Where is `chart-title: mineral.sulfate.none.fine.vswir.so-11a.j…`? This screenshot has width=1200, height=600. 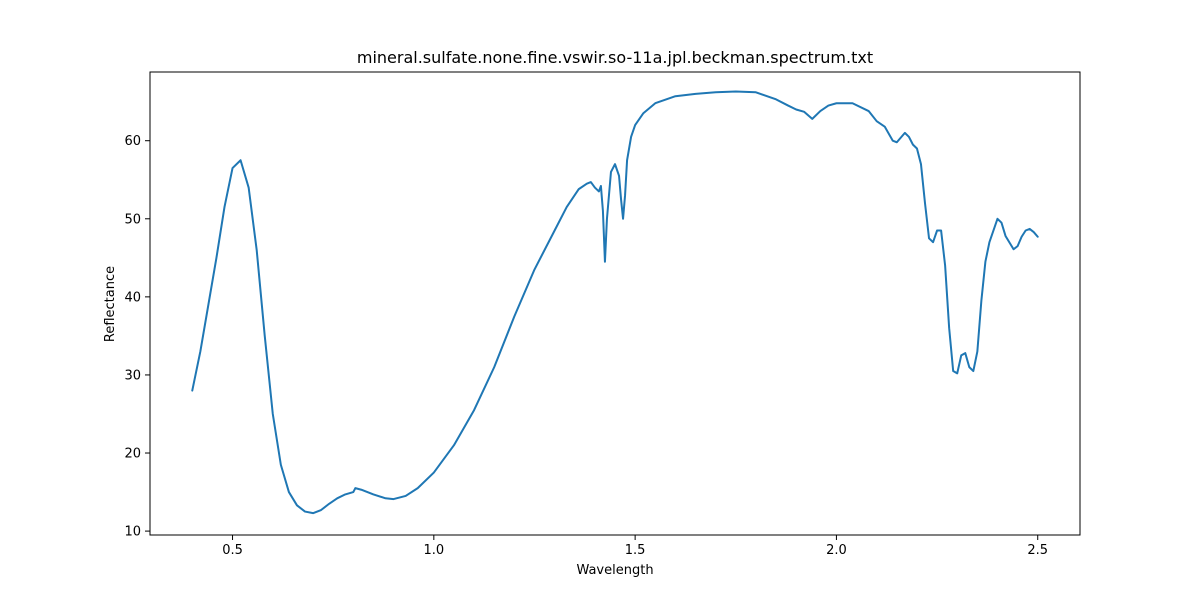
chart-title: mineral.sulfate.none.fine.vswir.so-11a.j… is located at coordinates (615, 57).